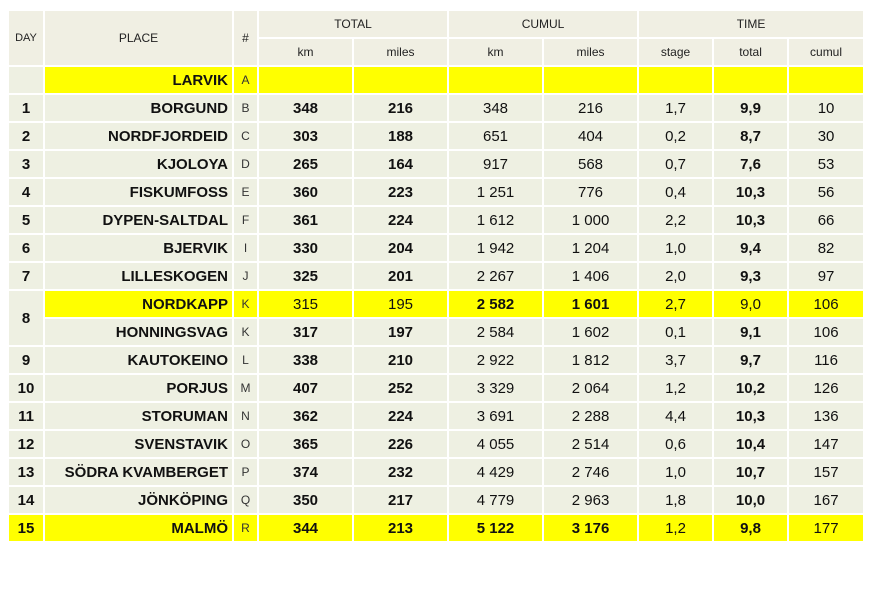  I want to click on stage-cell: 1,8, so click(676, 500).